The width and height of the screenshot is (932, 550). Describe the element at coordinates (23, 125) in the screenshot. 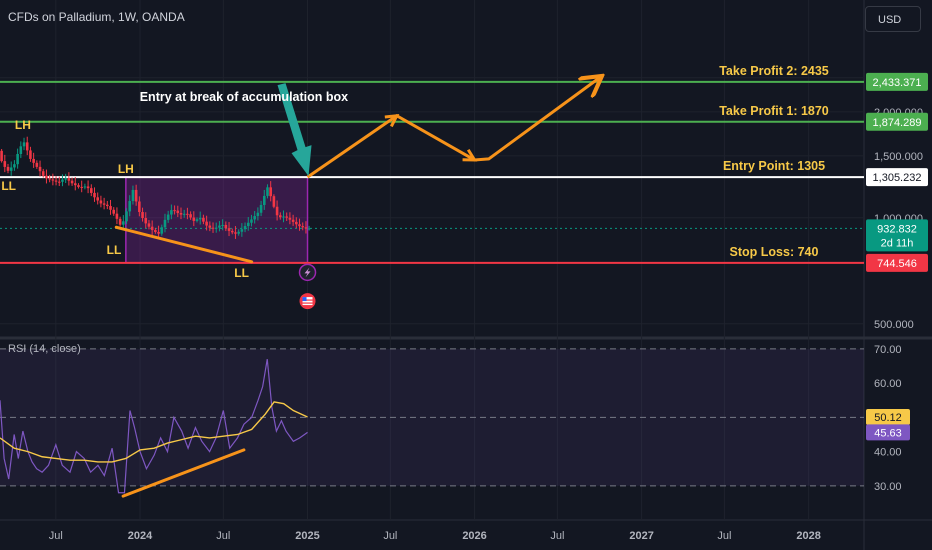

I see `swing-label-lh: LH` at that location.